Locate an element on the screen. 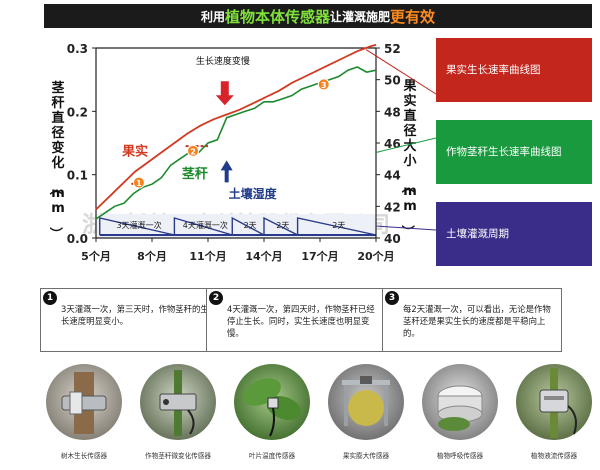 The height and width of the screenshot is (470, 600). irrigation-label: 4天灌溉一次 is located at coordinates (205, 225).